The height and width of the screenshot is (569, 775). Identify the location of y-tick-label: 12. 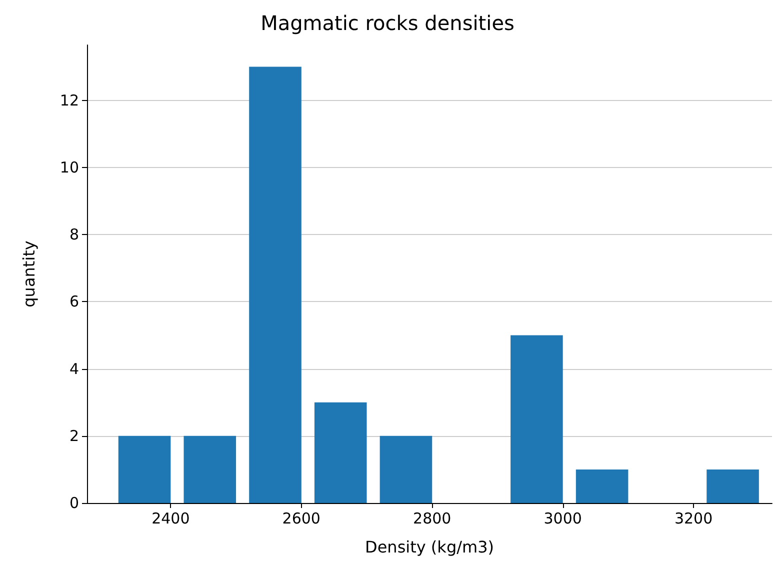
(69, 100).